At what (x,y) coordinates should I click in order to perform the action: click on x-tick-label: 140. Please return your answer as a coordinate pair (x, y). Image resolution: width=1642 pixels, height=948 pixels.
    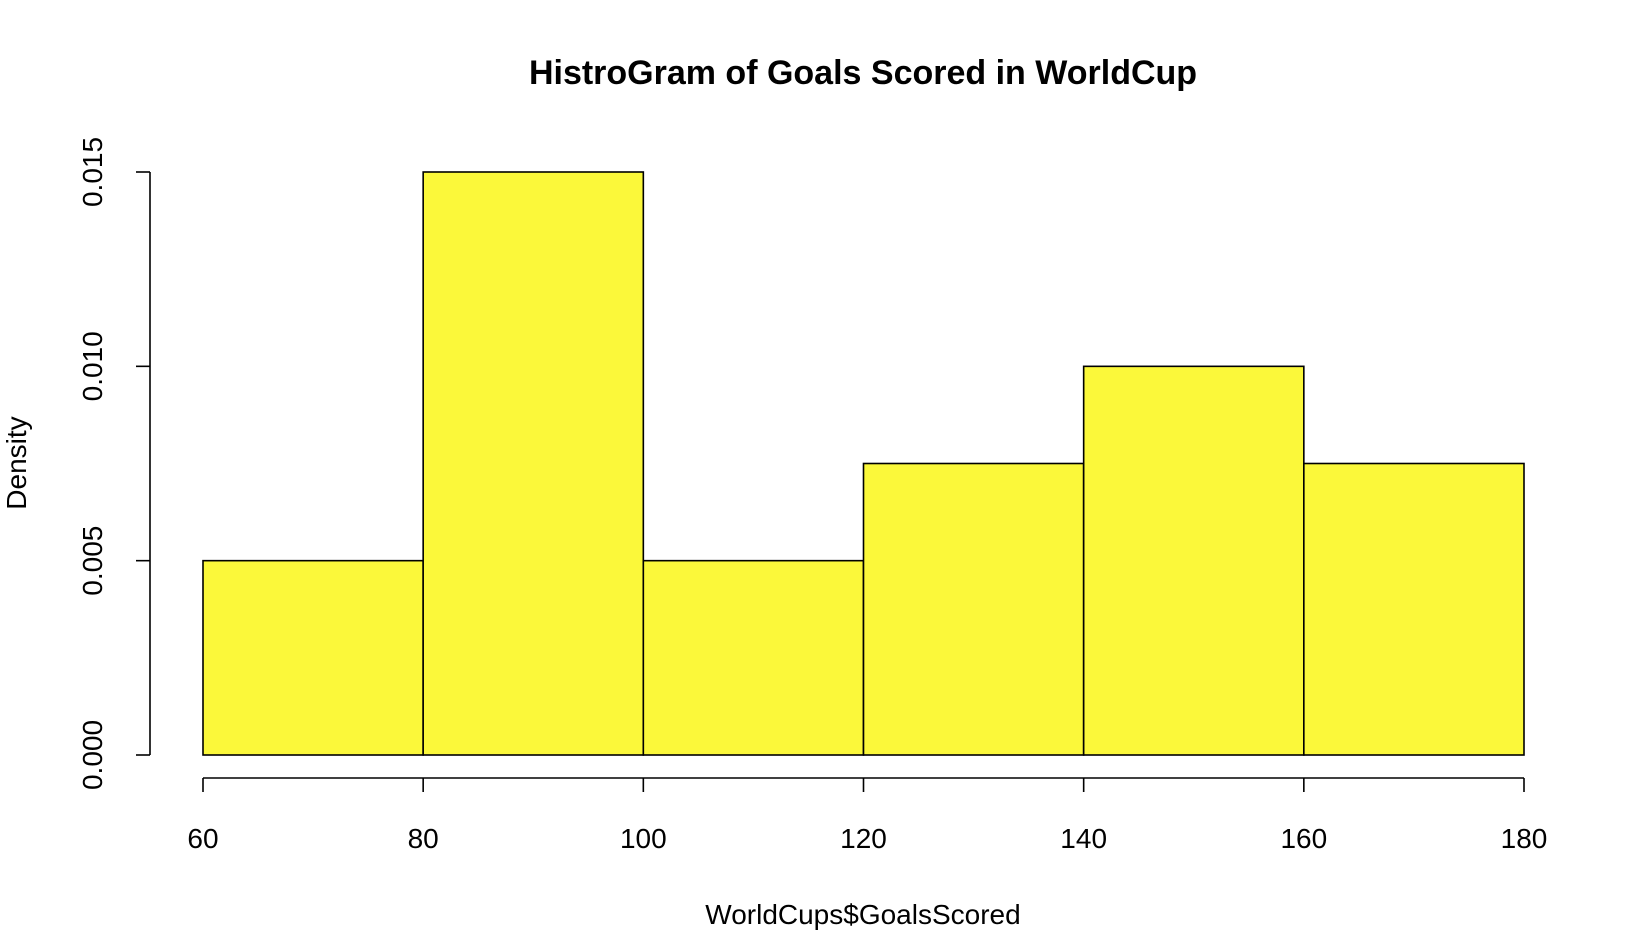
    Looking at the image, I should click on (1083, 838).